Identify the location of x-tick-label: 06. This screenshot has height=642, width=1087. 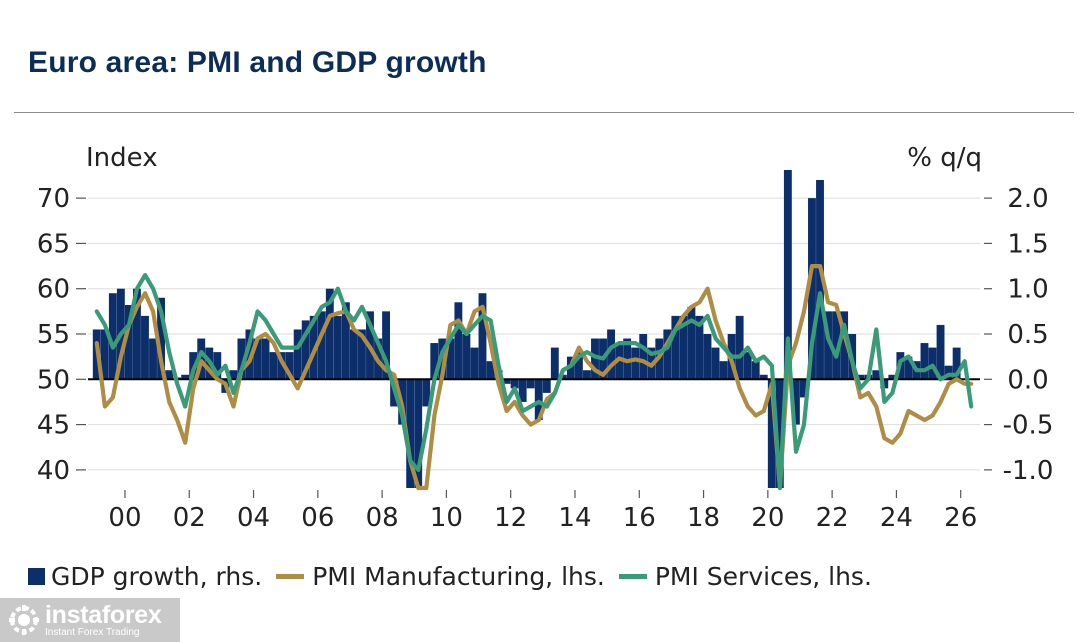
(317, 518).